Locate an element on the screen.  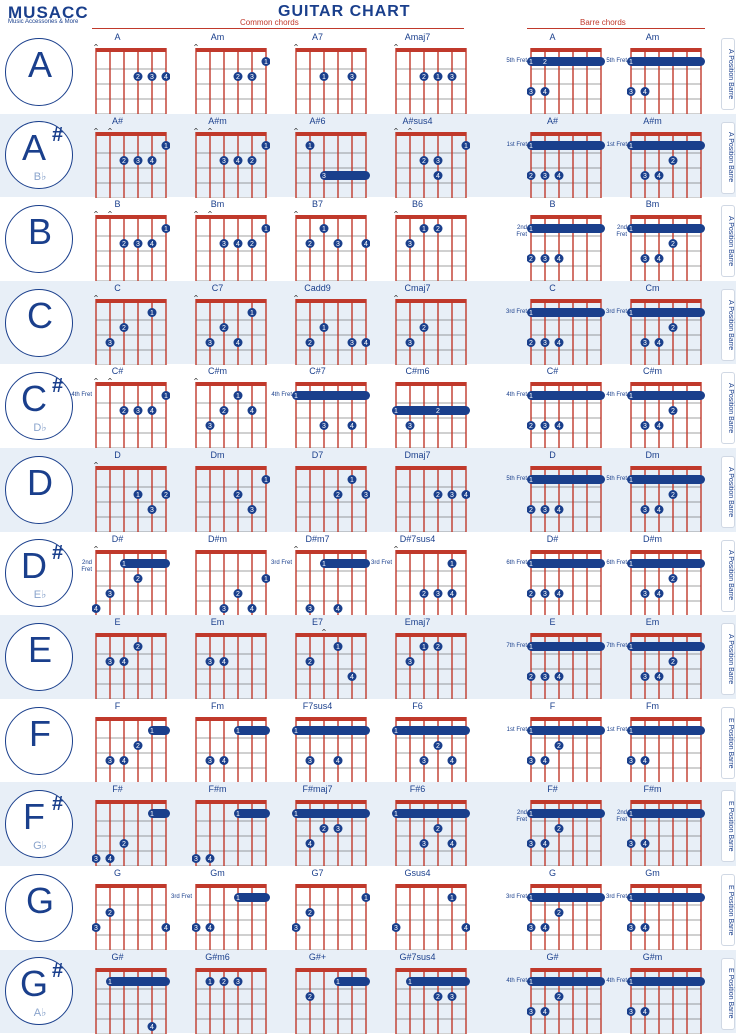
chord-name: F#m is located at coordinates (652, 789).